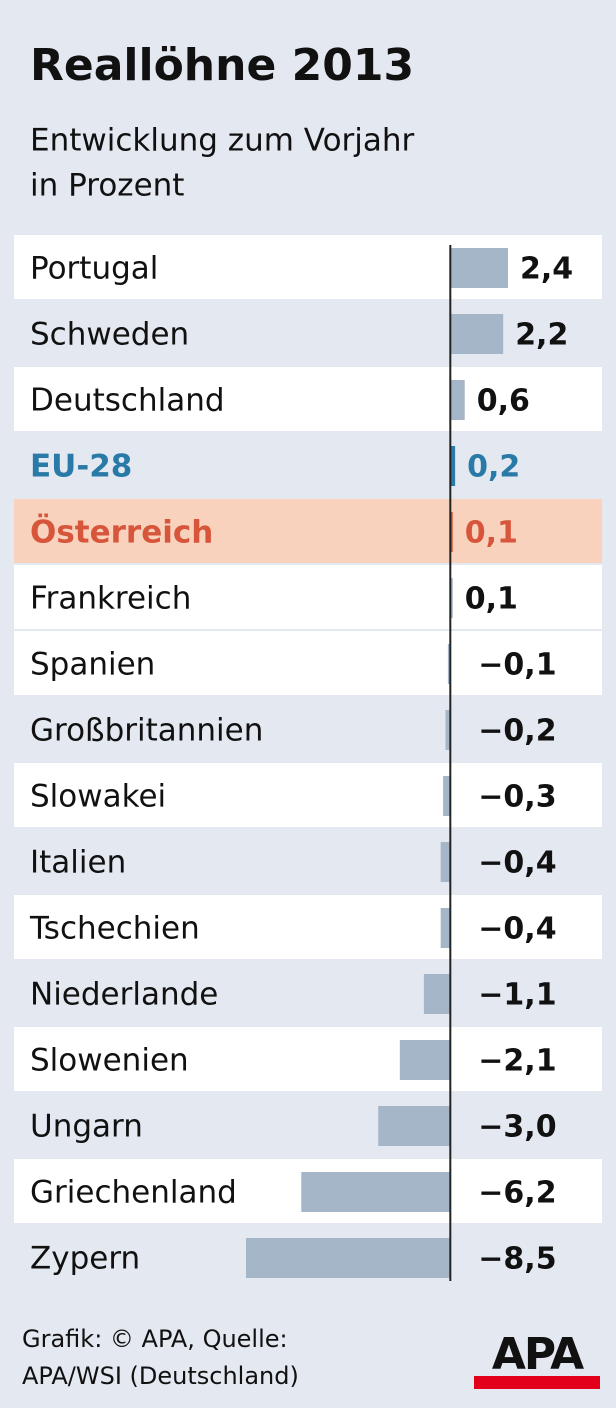 The height and width of the screenshot is (1408, 616). I want to click on category-label: Italien, so click(78, 863).